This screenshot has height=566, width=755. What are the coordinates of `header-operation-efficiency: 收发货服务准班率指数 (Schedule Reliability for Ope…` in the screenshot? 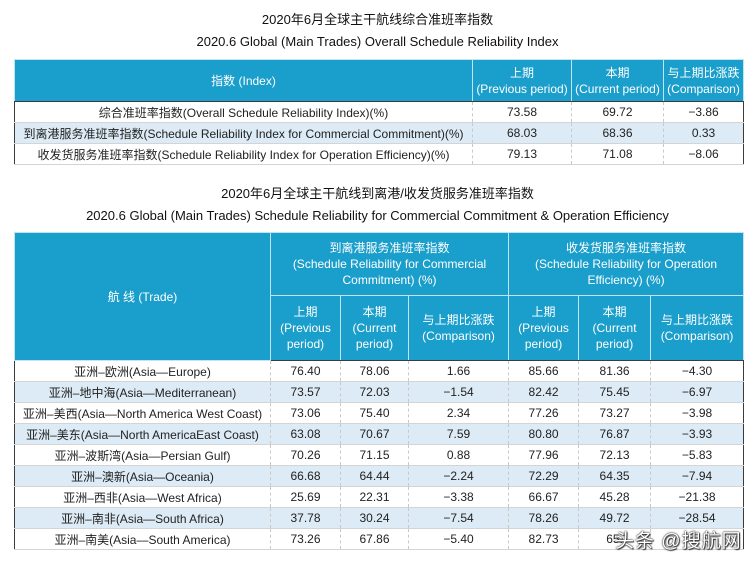 It's located at (626, 264).